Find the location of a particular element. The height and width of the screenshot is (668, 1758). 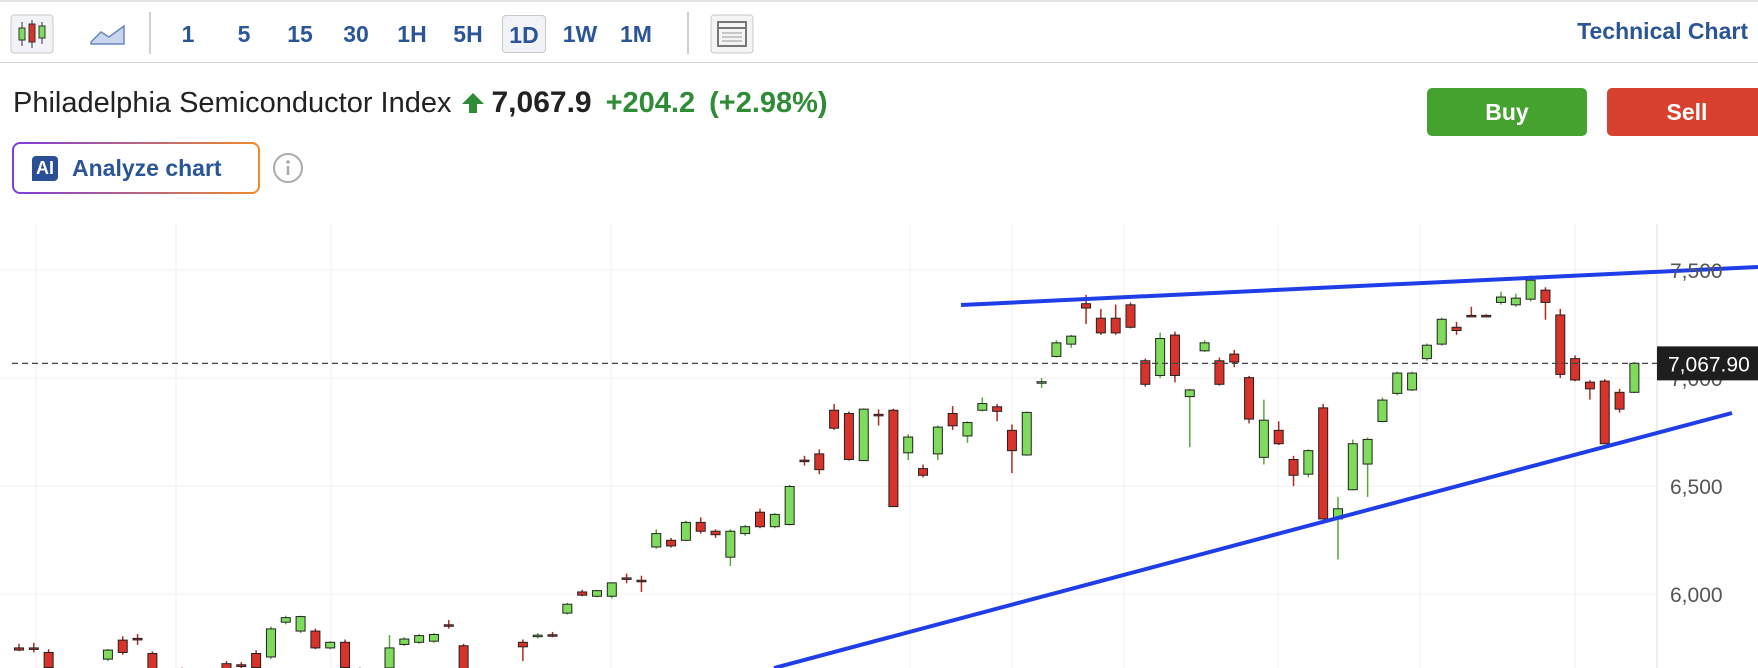

last-price: 7,067.9 is located at coordinates (541, 102).